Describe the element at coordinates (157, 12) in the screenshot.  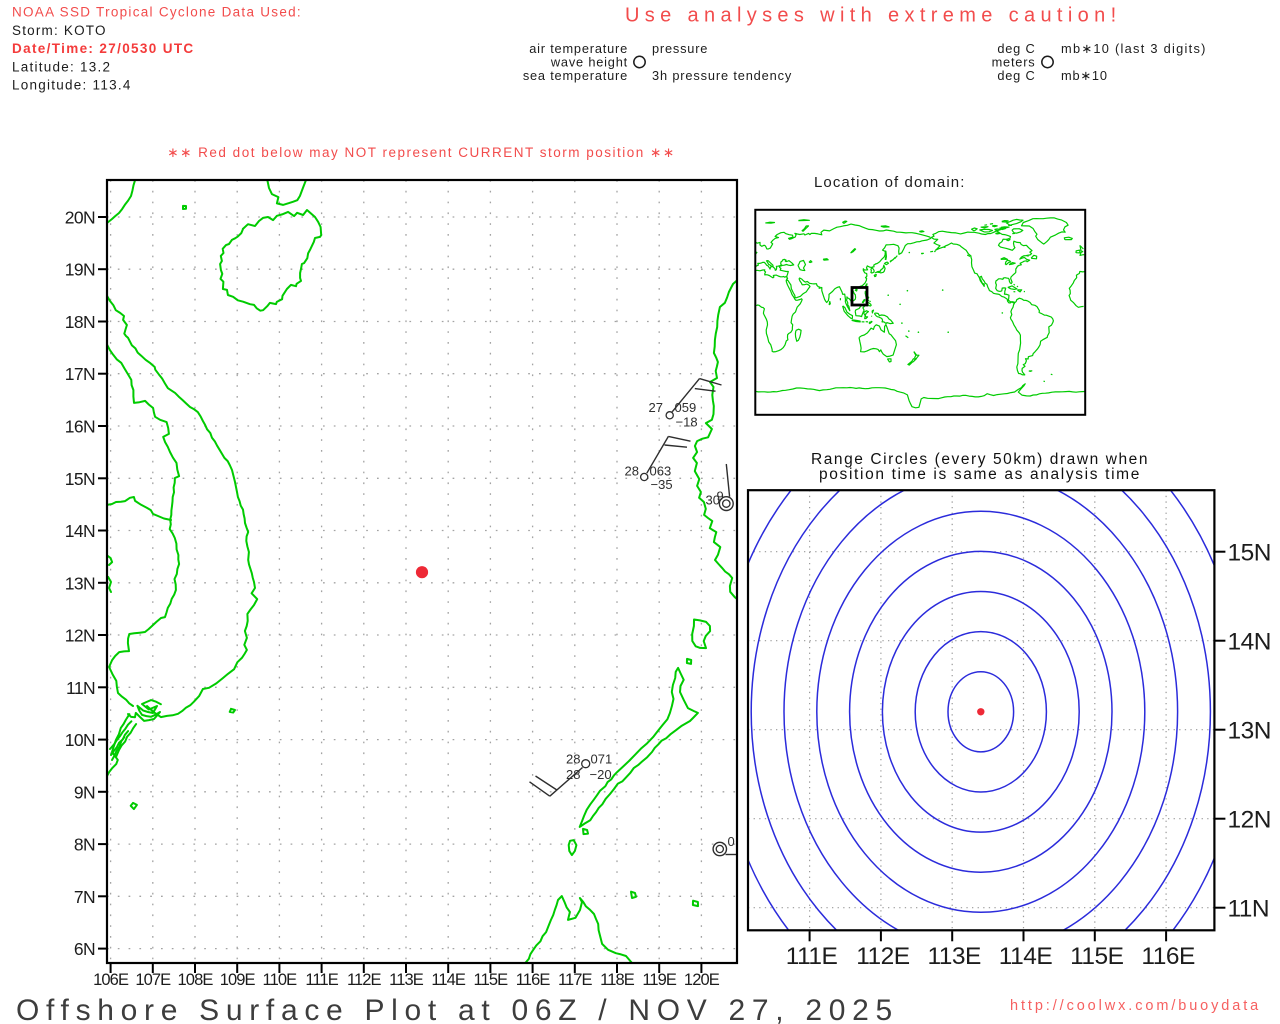
I see `svg-text:NOAA SSD Tropical Cyclone Data: NOAA SSD Tropical Cyclone Data Used:` at that location.